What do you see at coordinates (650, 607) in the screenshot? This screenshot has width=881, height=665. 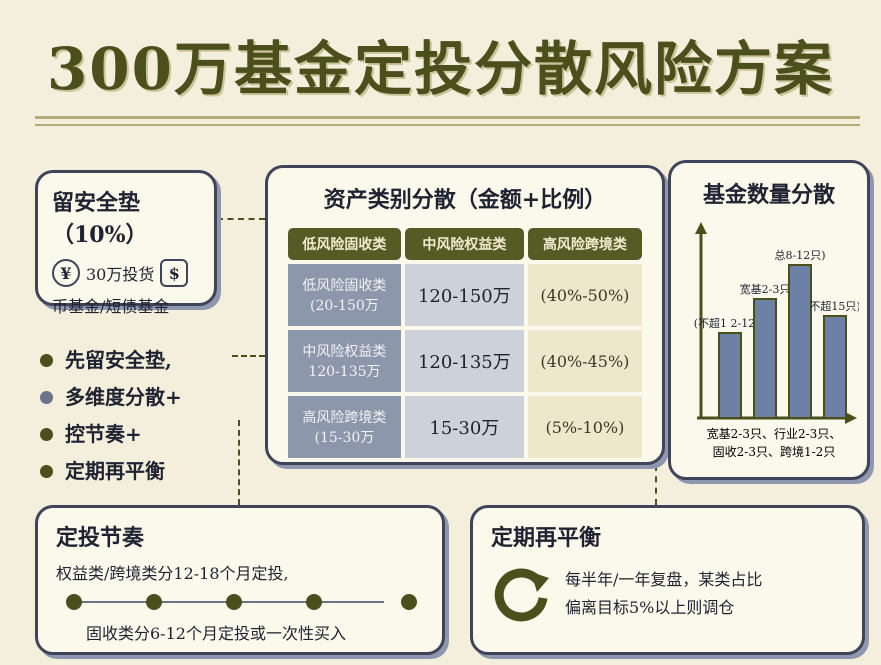 I see `rebalance-line2: 偏离目标5%以上则调仓` at bounding box center [650, 607].